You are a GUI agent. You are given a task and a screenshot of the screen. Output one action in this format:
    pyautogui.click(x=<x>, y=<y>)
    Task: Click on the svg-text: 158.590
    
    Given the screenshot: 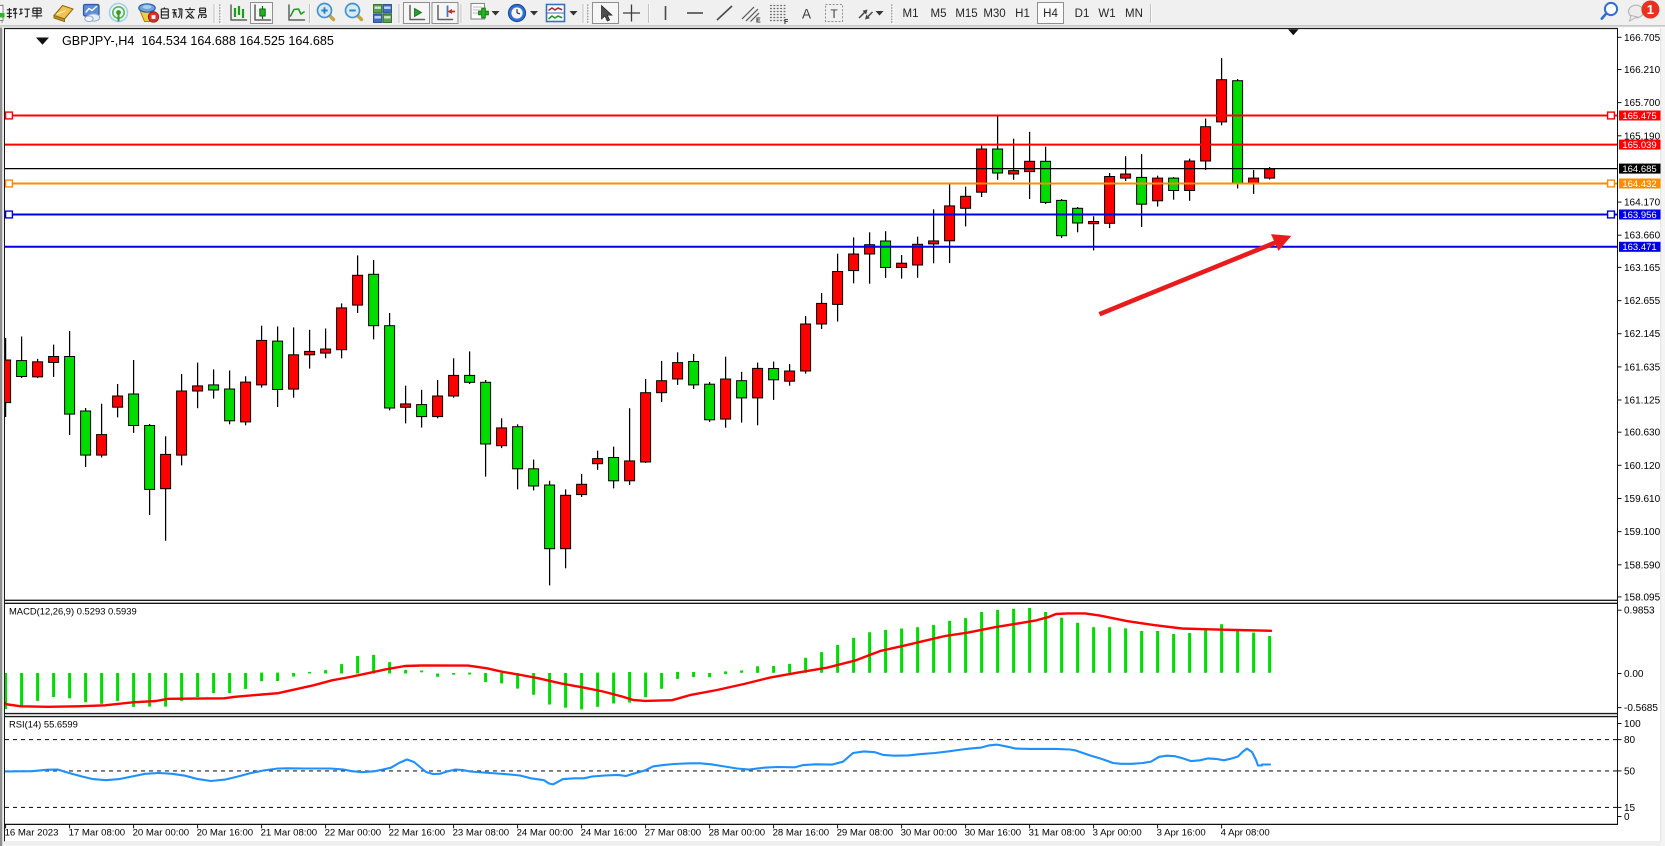 What is the action you would take?
    pyautogui.click(x=1642, y=565)
    